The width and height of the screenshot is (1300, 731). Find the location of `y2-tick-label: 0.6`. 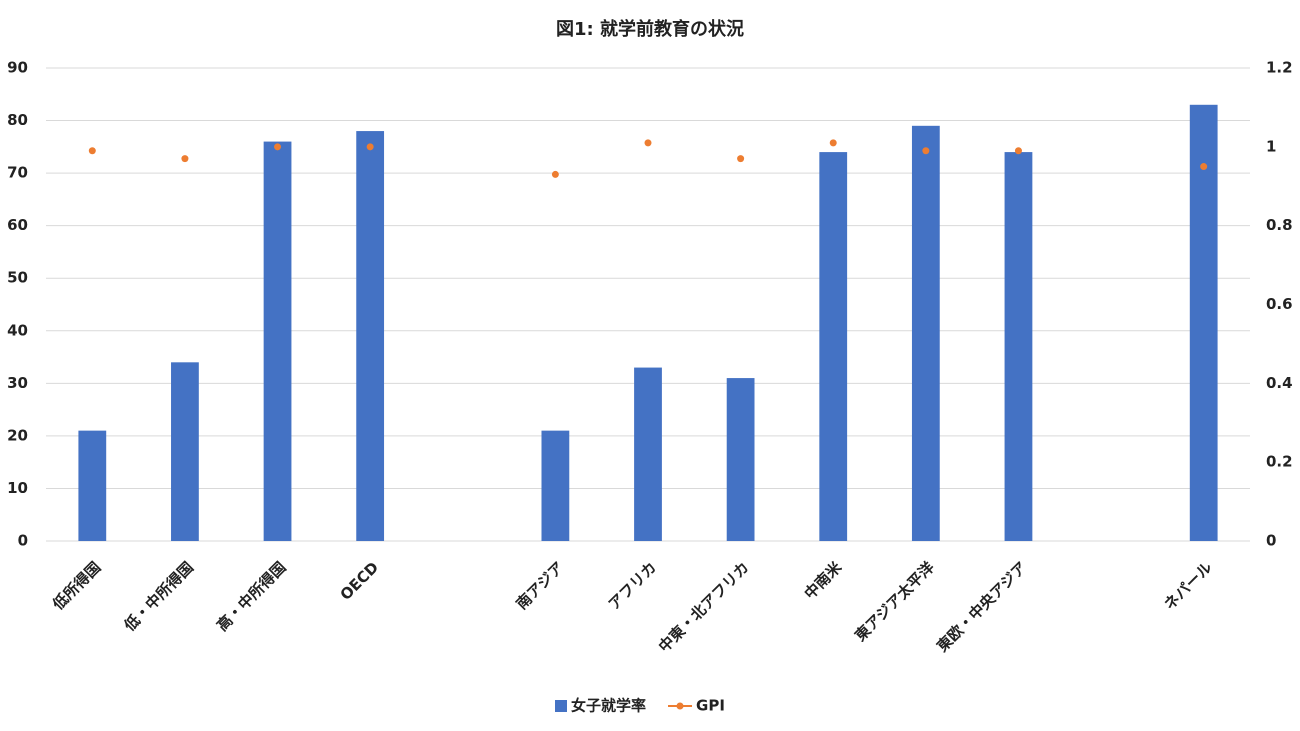

y2-tick-label: 0.6 is located at coordinates (1279, 304).